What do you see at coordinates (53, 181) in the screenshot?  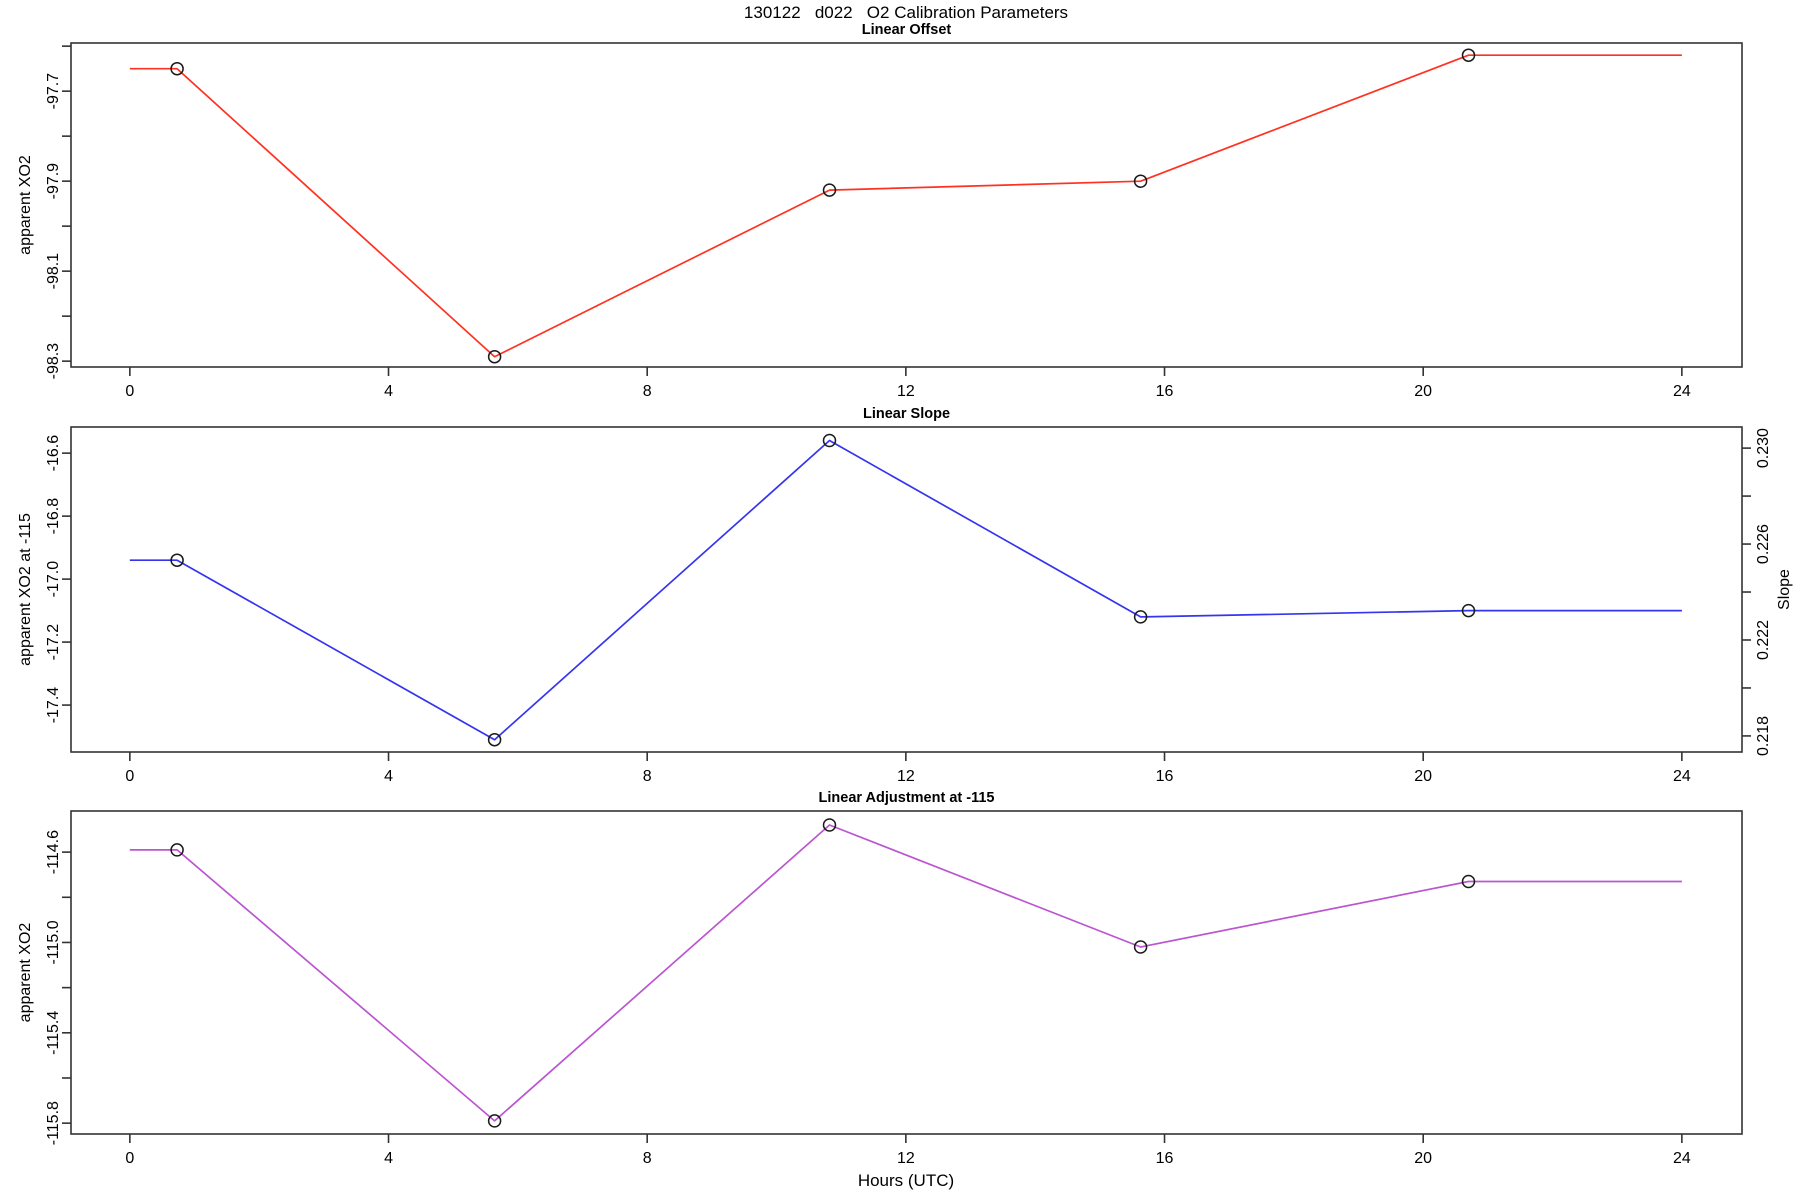 I see `y-tick-label: -97.9` at bounding box center [53, 181].